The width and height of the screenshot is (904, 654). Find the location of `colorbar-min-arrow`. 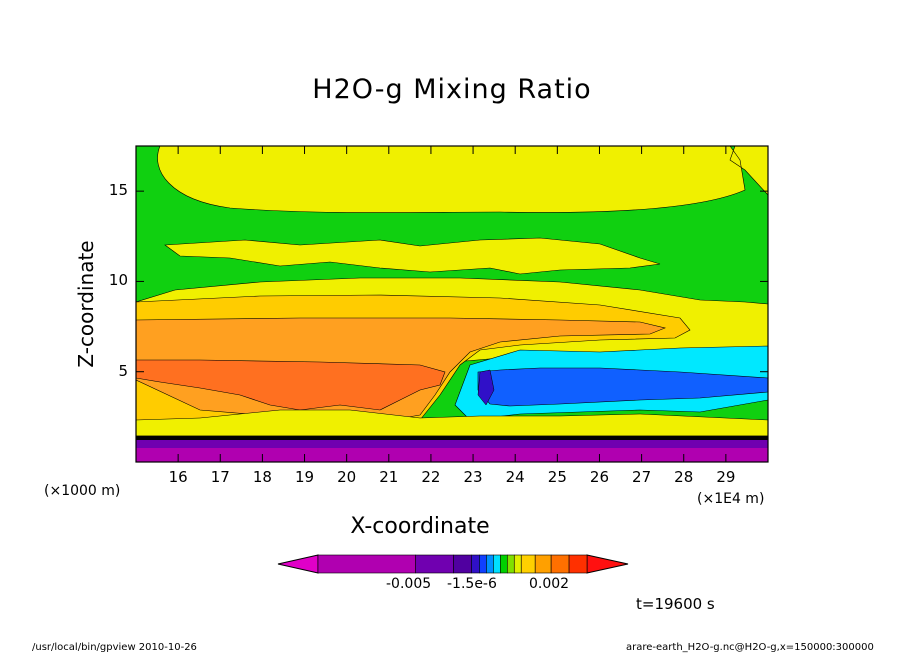

colorbar-min-arrow is located at coordinates (298, 564).